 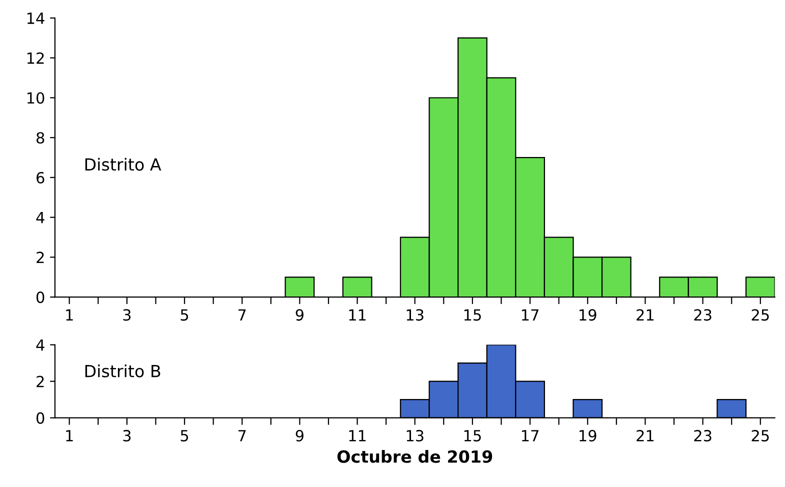 I want to click on y-tick-label: 14, so click(x=35, y=18).